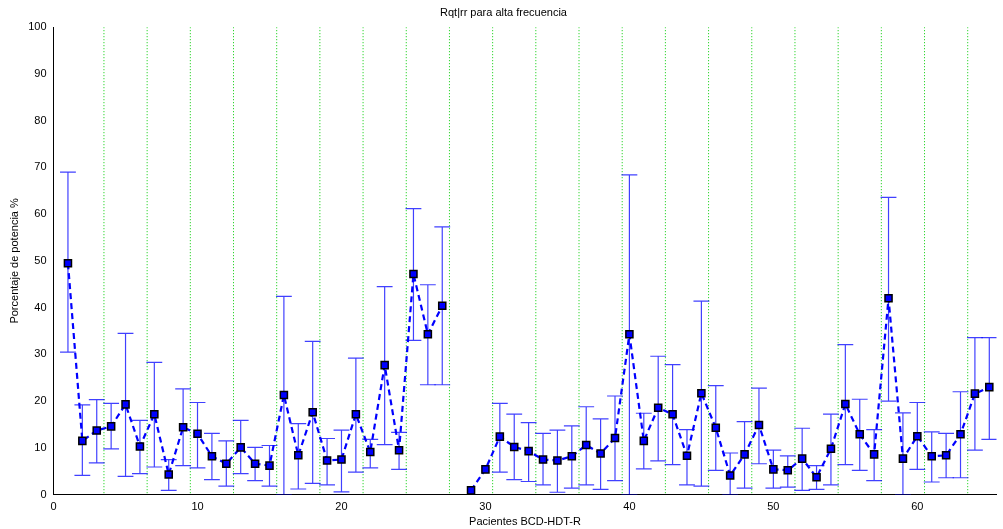 The image size is (1003, 529). What do you see at coordinates (40, 400) in the screenshot?
I see `y-tick-label: 20` at bounding box center [40, 400].